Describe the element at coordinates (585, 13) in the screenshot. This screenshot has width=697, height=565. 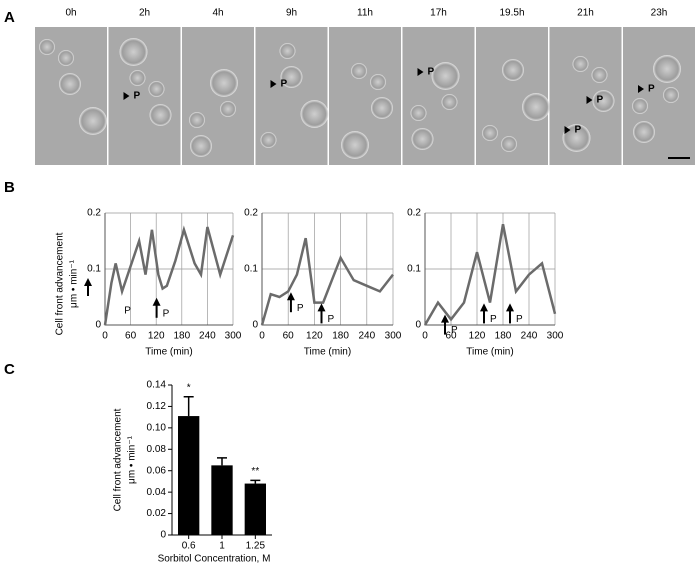
I see `time-label: 21h` at that location.